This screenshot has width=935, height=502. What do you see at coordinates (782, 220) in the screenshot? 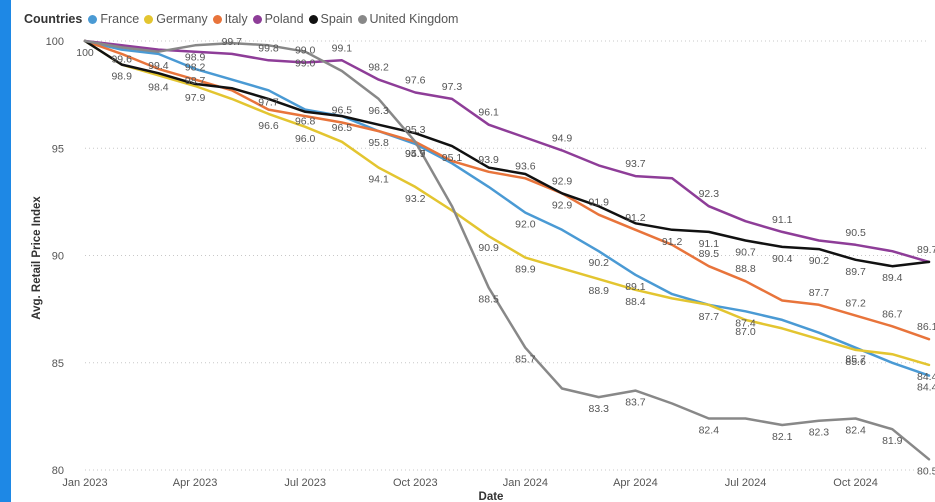
I see `data-label-poland: 91.1` at bounding box center [782, 220].